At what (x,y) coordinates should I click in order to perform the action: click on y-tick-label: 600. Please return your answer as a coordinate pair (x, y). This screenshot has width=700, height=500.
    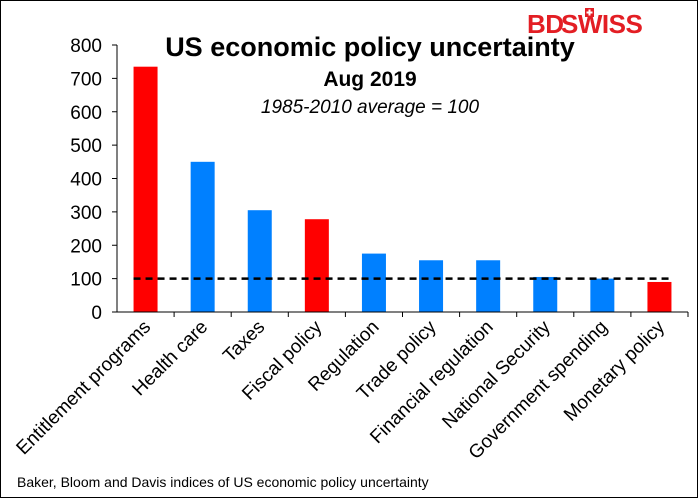
    Looking at the image, I should click on (86, 113).